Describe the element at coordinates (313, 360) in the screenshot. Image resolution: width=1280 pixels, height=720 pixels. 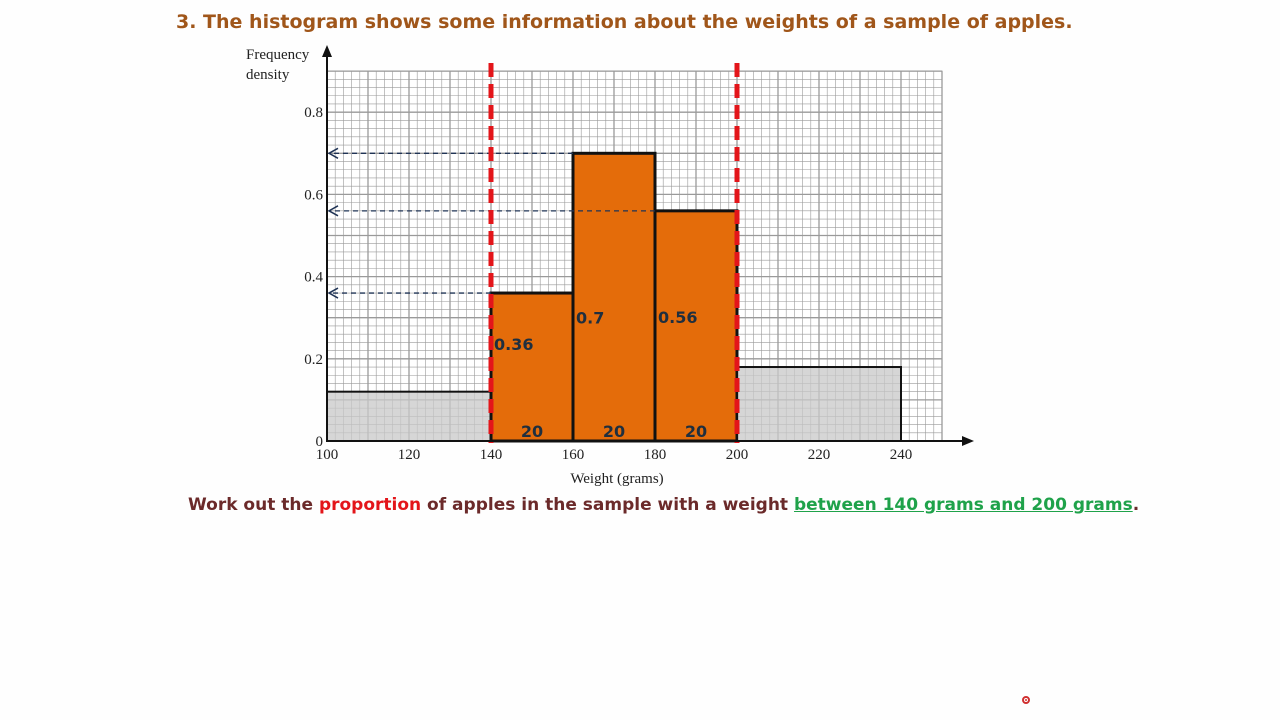
I see `y-tick-label: 0.2` at that location.